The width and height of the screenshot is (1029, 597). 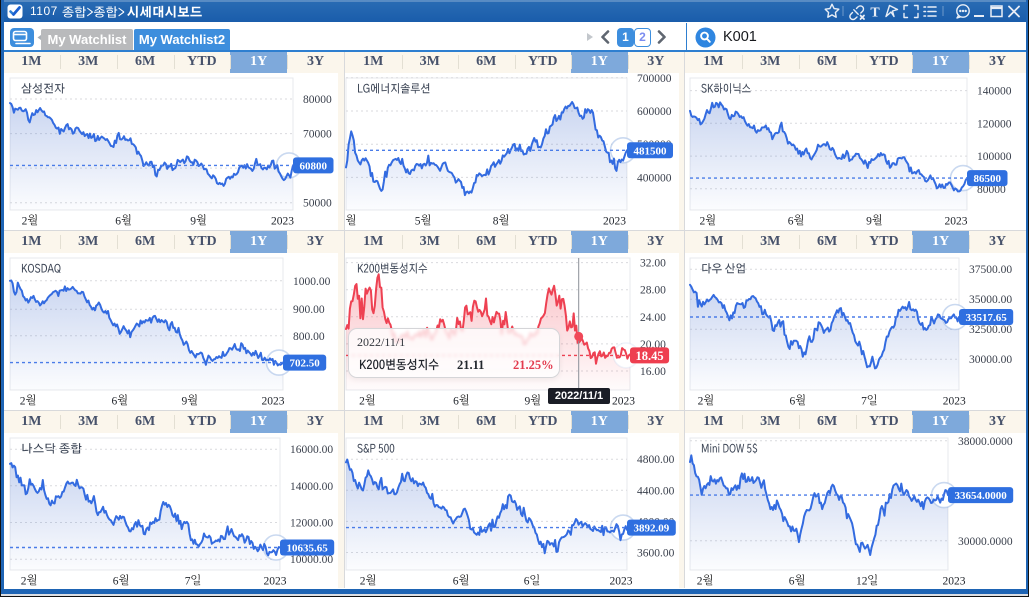 What do you see at coordinates (654, 112) in the screenshot?
I see `svg-text: 600000` at bounding box center [654, 112].